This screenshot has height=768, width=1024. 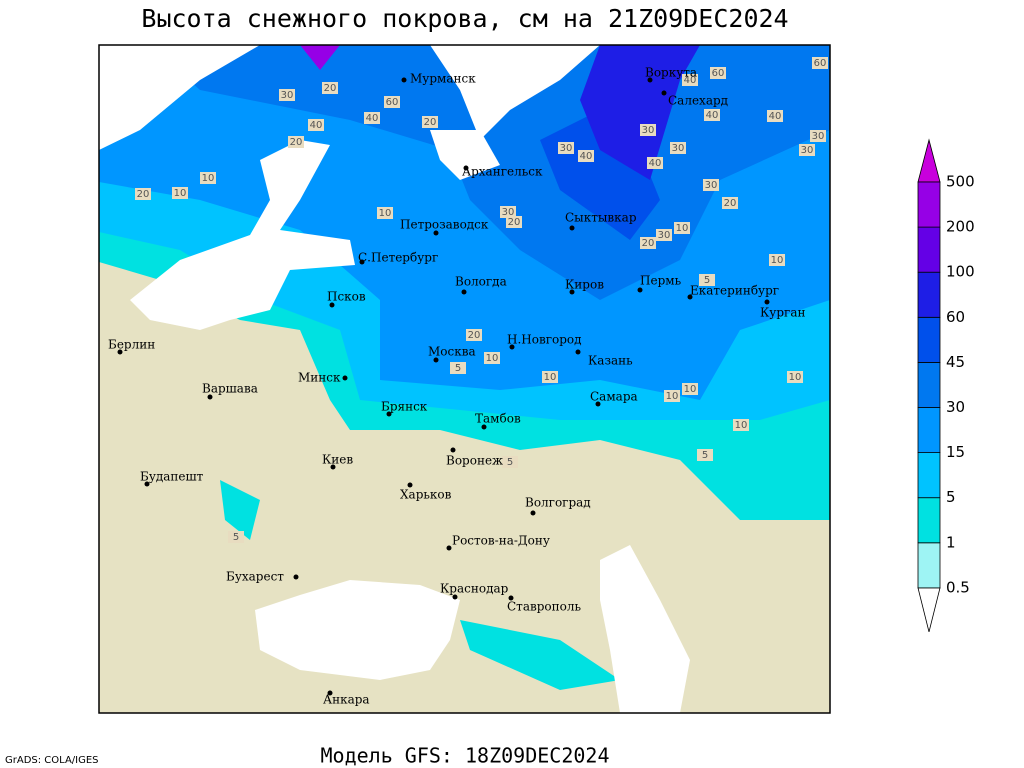 What do you see at coordinates (955, 407) in the screenshot?
I see `legend-label: 30` at bounding box center [955, 407].